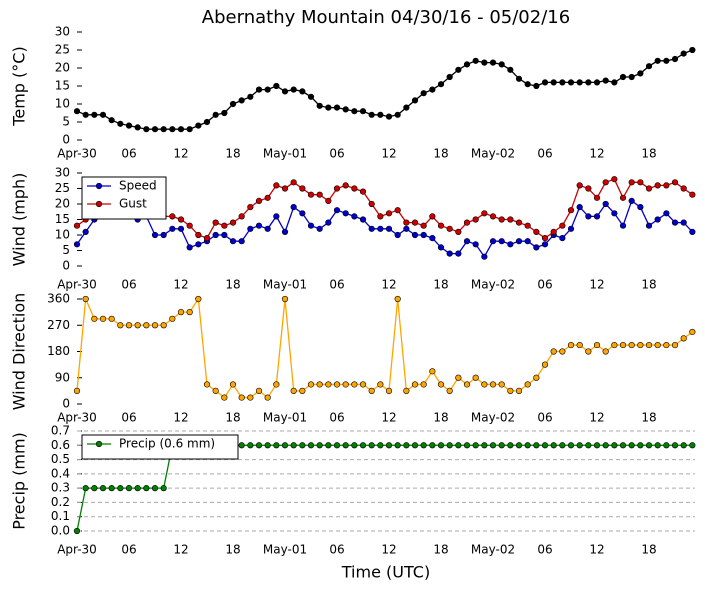 Image resolution: width=705 pixels, height=593 pixels. Describe the element at coordinates (133, 204) in the screenshot. I see `legend-label: Gust` at that location.